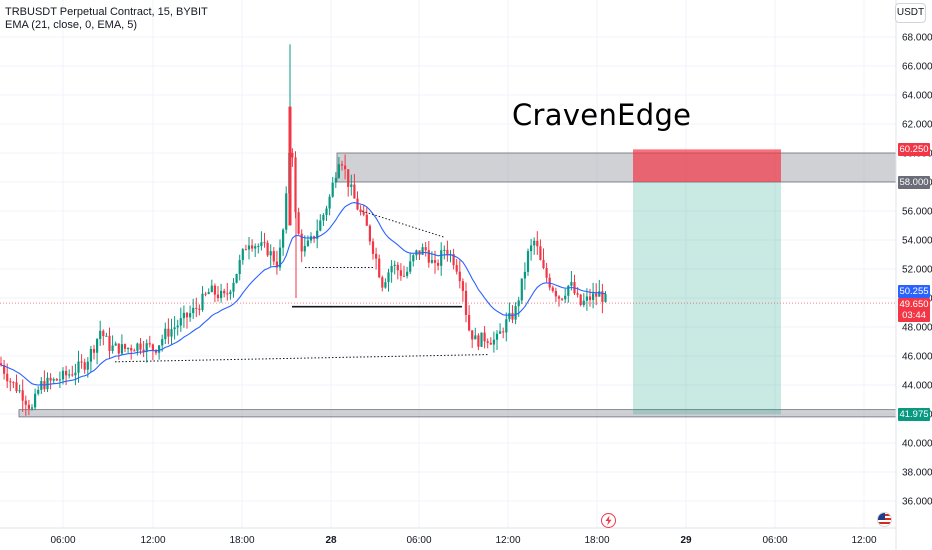 The height and width of the screenshot is (550, 932). I want to click on indicator-legend: EMA (21, close, 0, EMA, 5), so click(71, 25).